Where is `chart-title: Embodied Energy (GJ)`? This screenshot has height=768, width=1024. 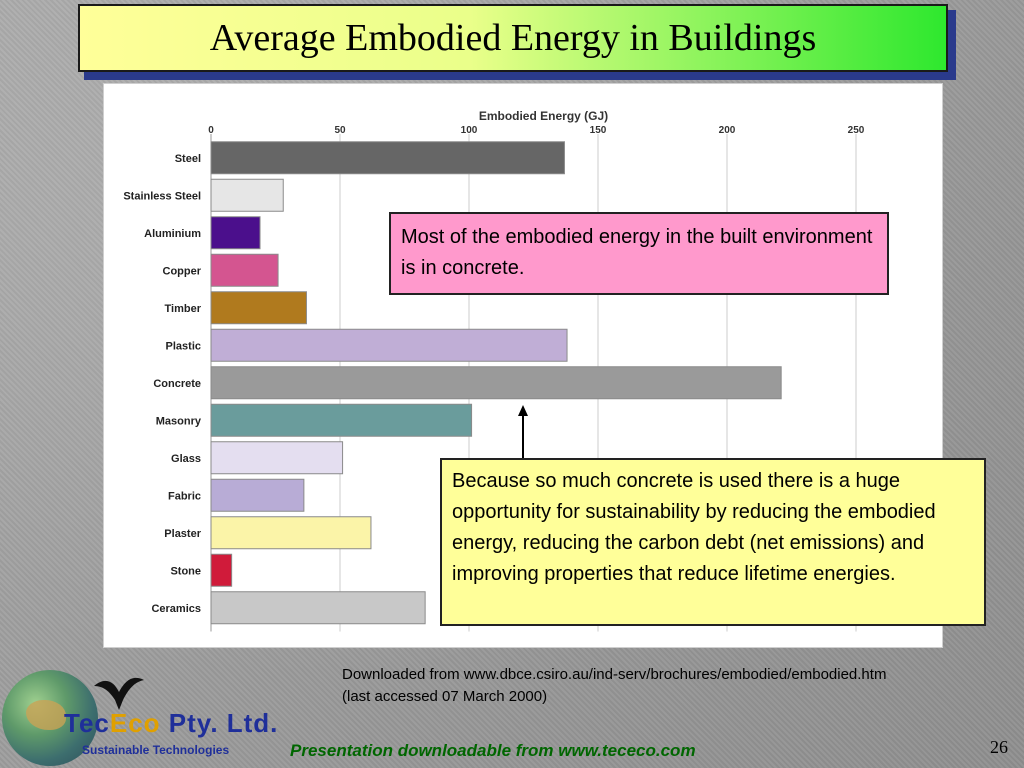 chart-title: Embodied Energy (GJ) is located at coordinates (543, 116).